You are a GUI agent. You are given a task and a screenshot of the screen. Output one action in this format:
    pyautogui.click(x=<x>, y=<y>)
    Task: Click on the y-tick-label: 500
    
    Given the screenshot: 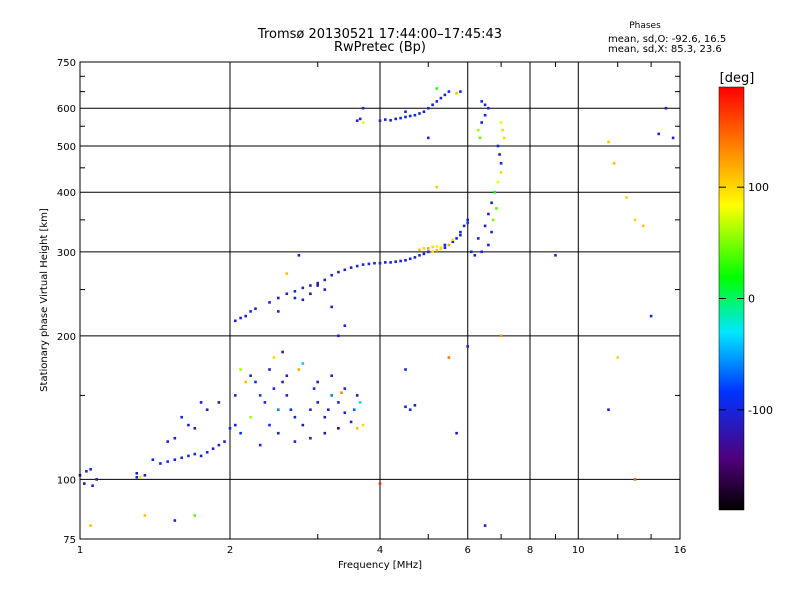 What is the action you would take?
    pyautogui.click(x=66, y=147)
    